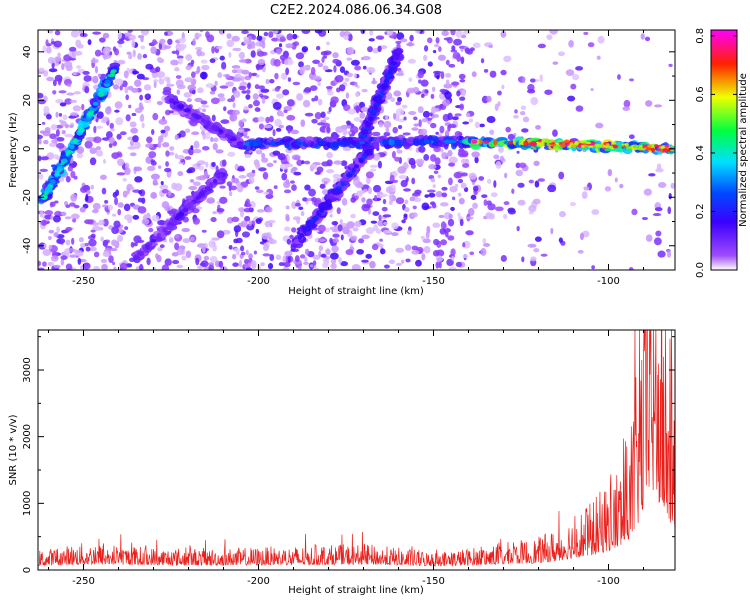 Image resolution: width=750 pixels, height=600 pixels. Describe the element at coordinates (700, 94) in the screenshot. I see `colorbar-tick-label: 0.6` at that location.